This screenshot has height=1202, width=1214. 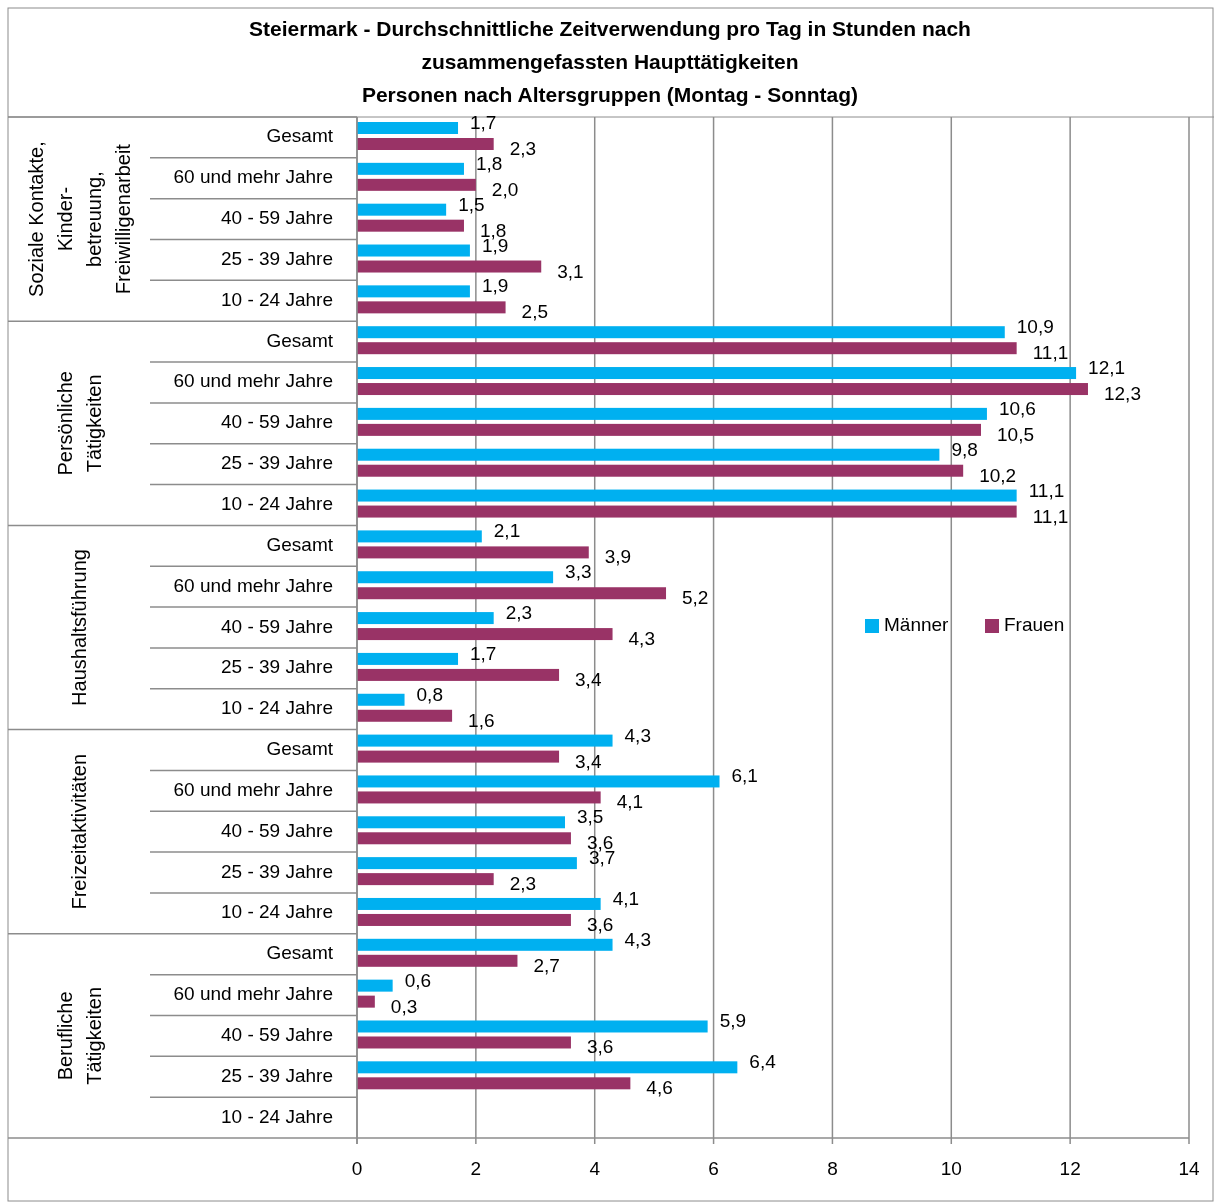 What do you see at coordinates (998, 475) in the screenshot?
I see `data-label: 10,2` at bounding box center [998, 475].